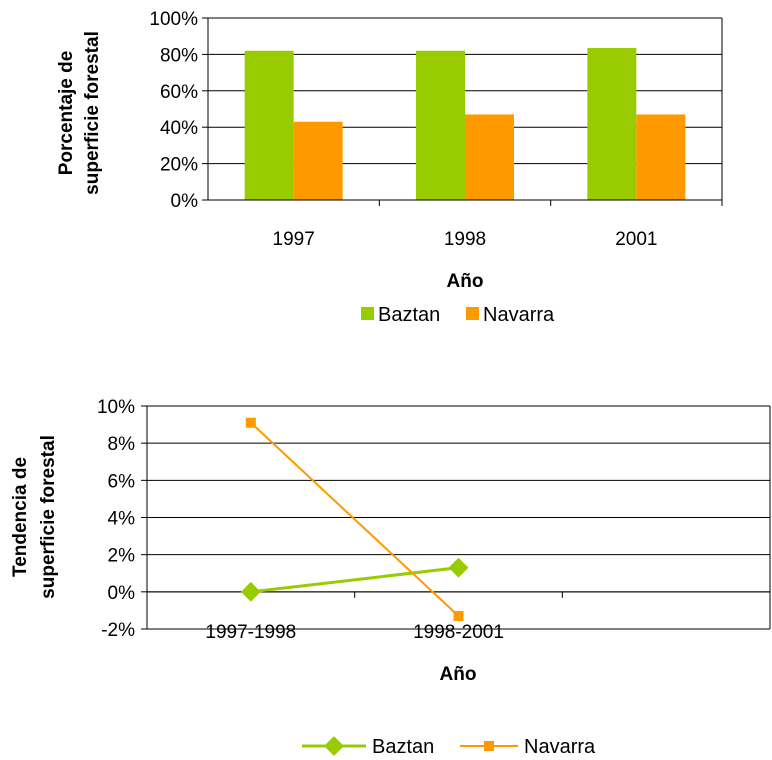  I want to click on series-line-baztan, so click(354, 580).